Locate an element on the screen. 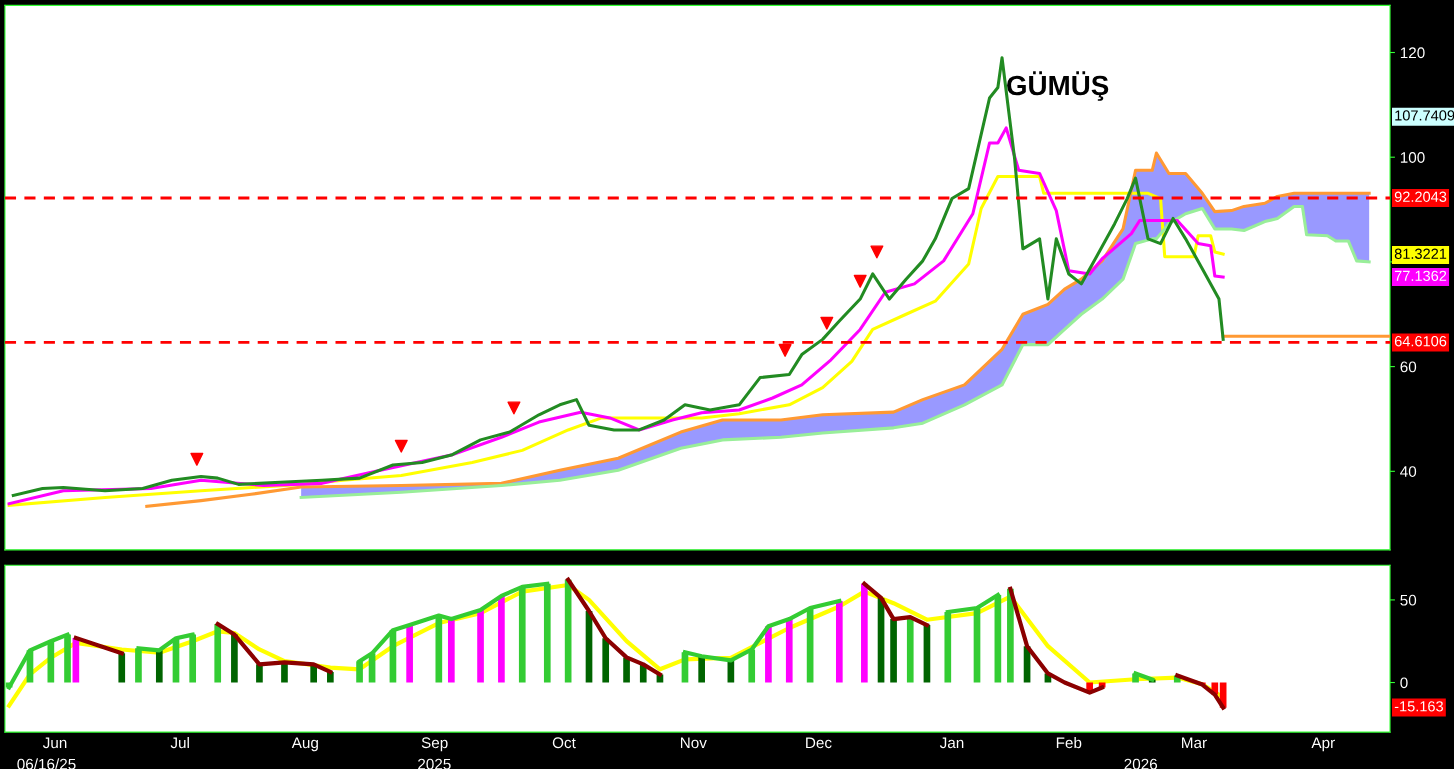  text: 81.3221 is located at coordinates (1420, 253).